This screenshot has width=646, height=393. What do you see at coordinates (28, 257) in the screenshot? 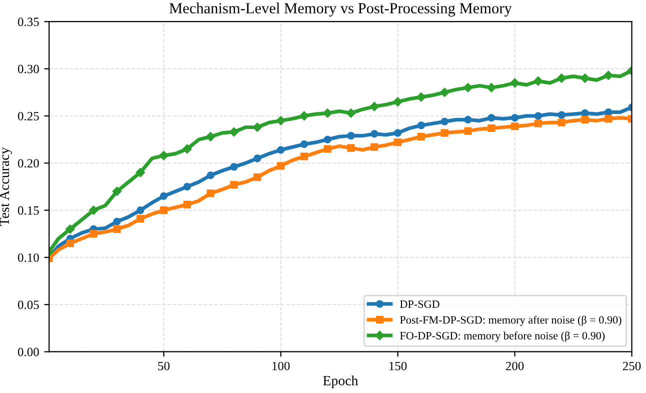
I see `y-tick-label: 0.10` at bounding box center [28, 257].